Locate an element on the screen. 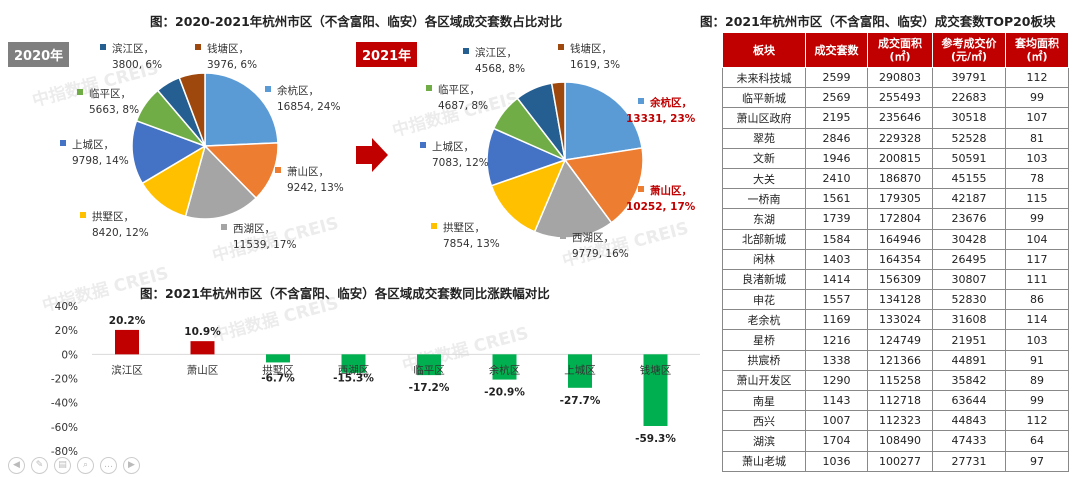 The height and width of the screenshot is (477, 1080). table-row: 临平新城 2569 255493 22683 99 is located at coordinates (895, 98).